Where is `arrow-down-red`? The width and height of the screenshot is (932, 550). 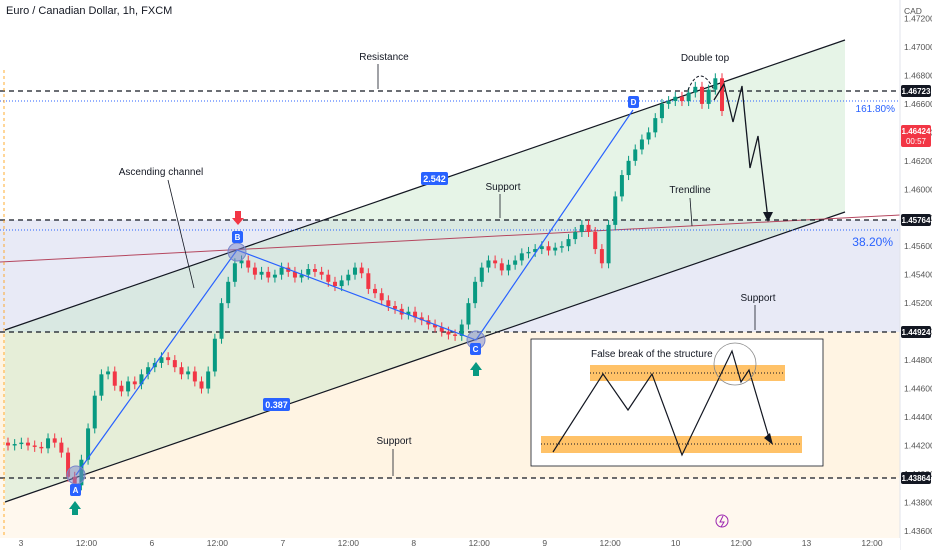
arrow-down-red is located at coordinates (238, 218).